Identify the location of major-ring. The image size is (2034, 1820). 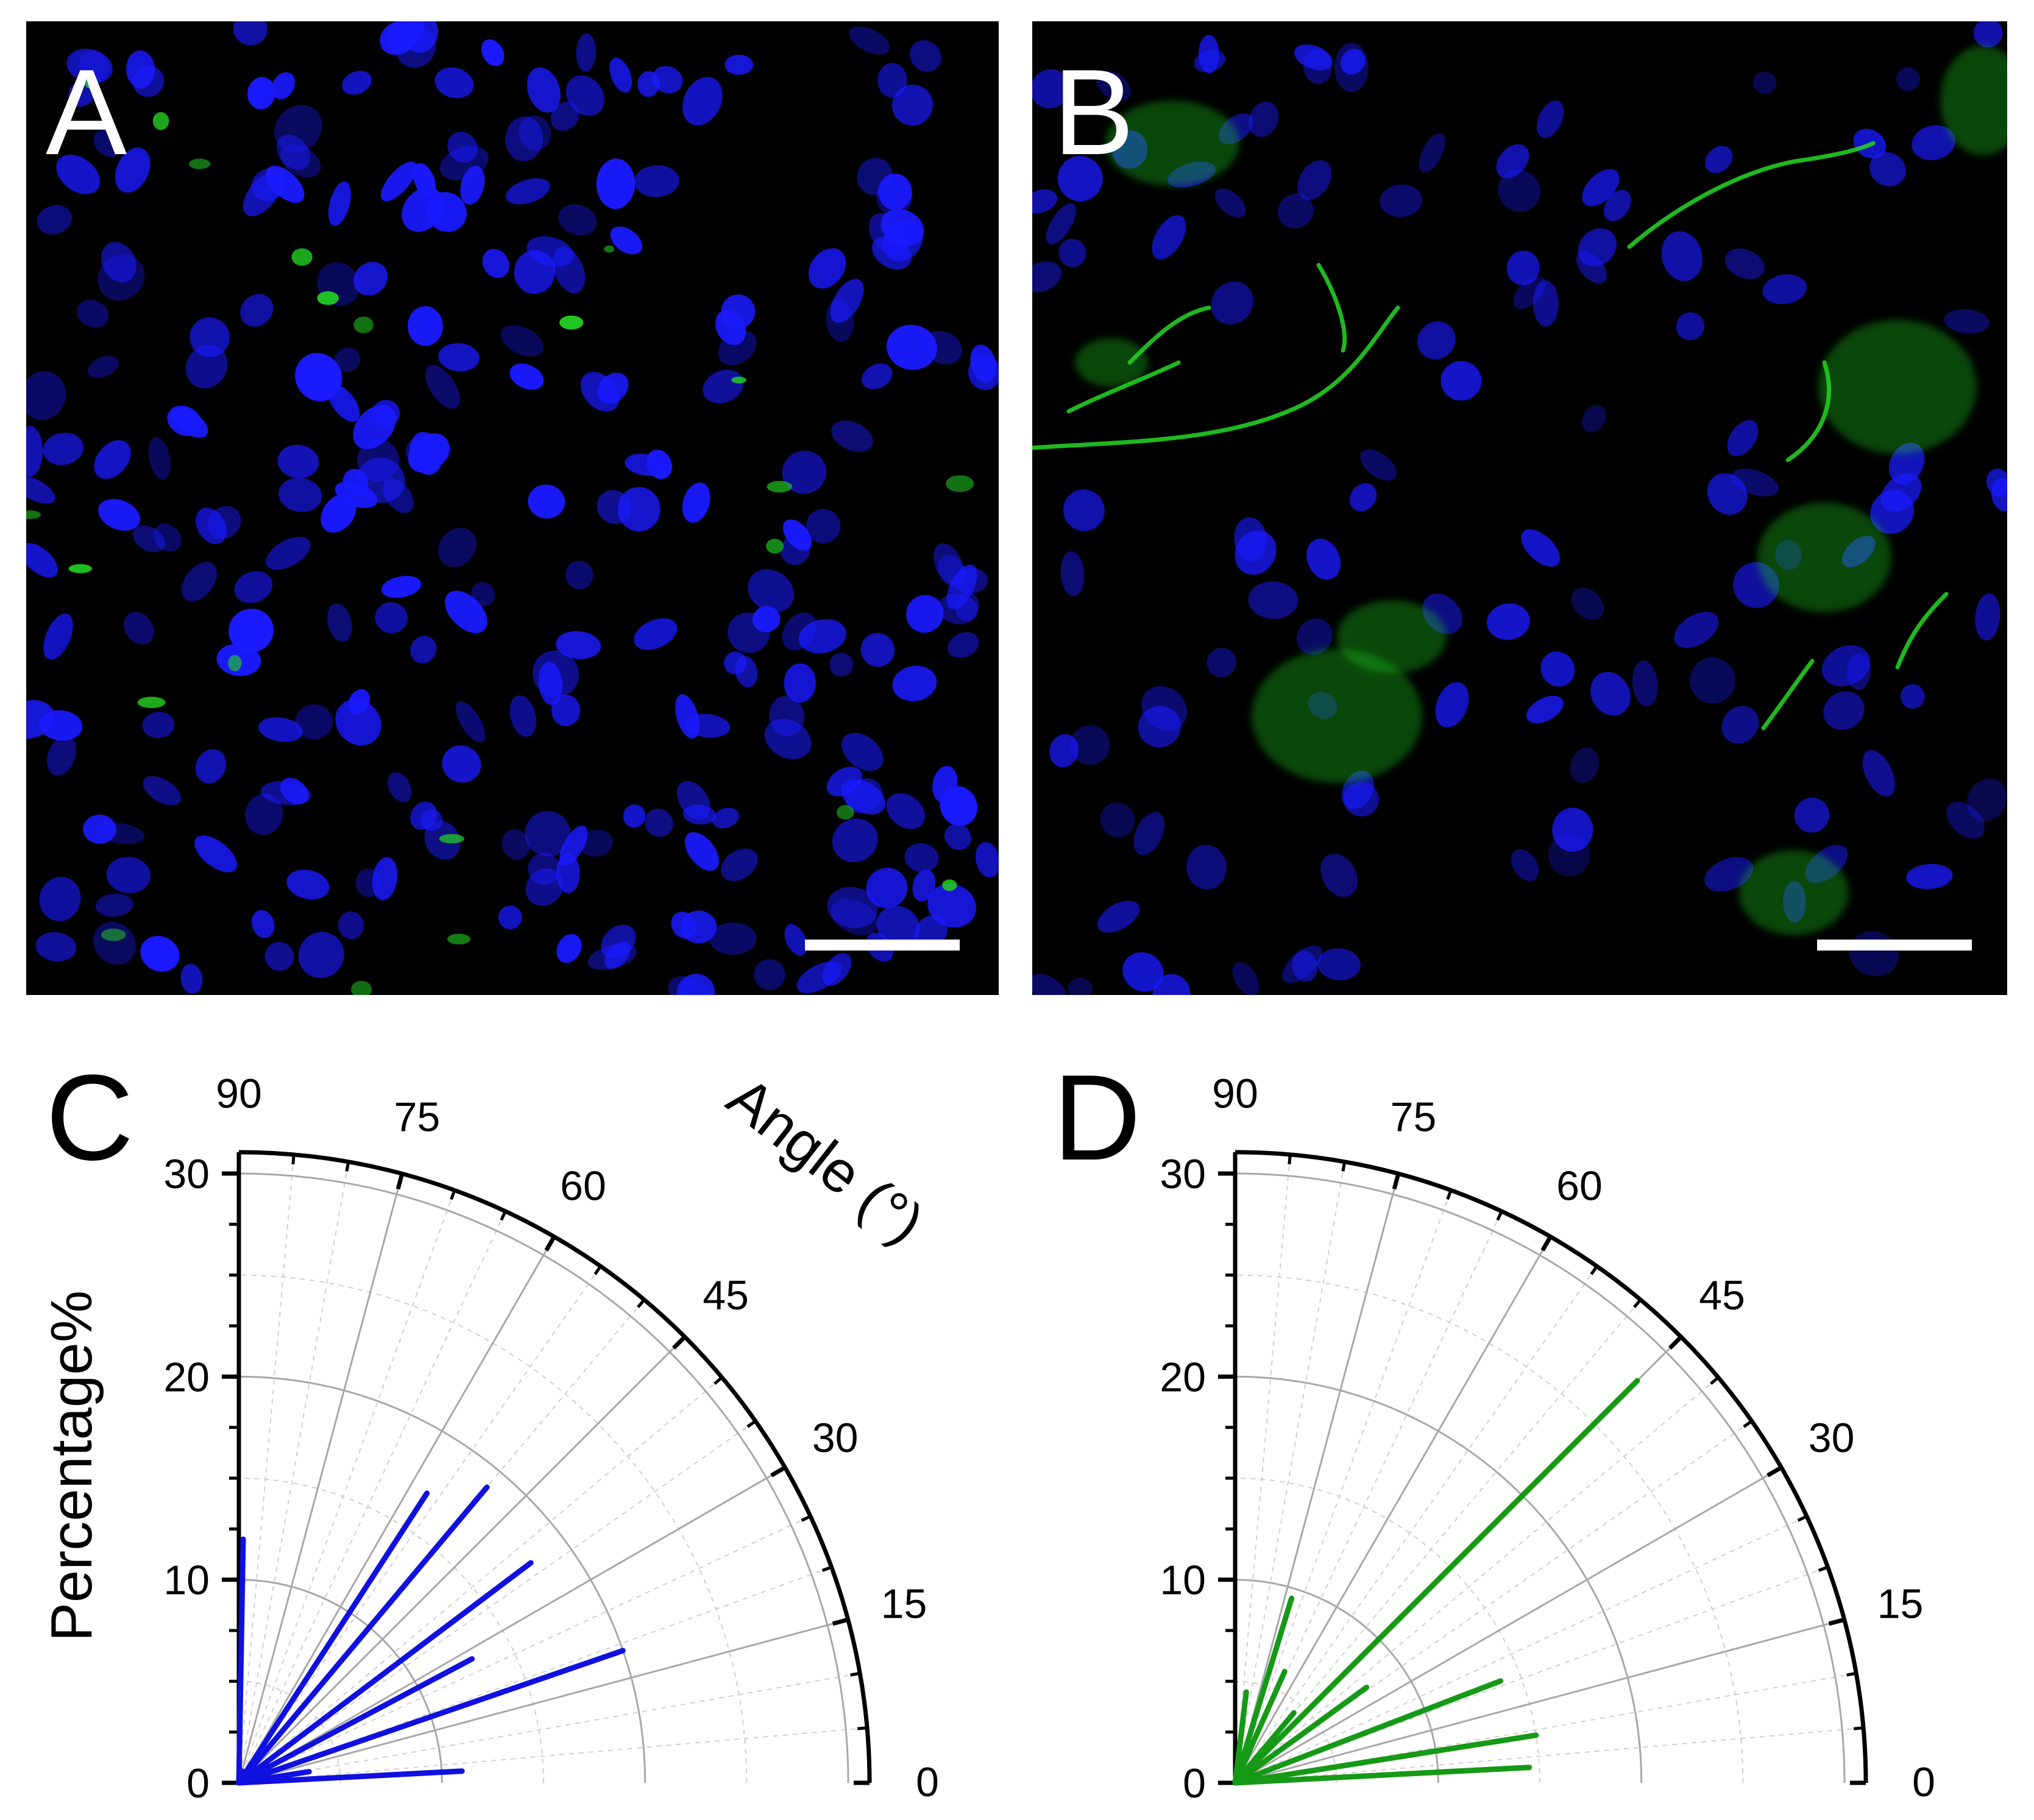
(340, 1681).